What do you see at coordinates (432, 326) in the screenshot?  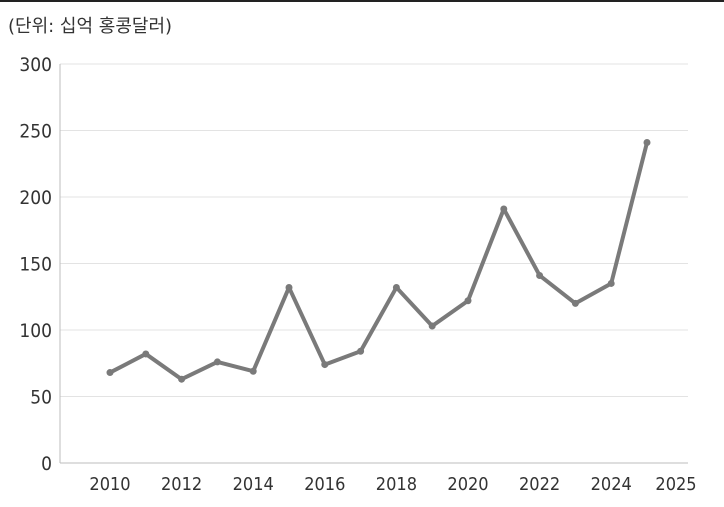 I see `data-point-2019` at bounding box center [432, 326].